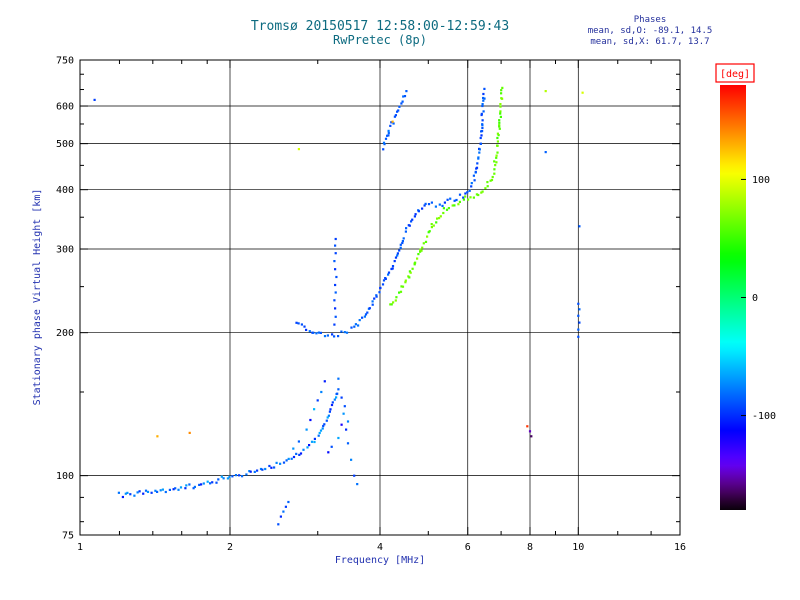 This screenshot has height=600, width=800. Describe the element at coordinates (65, 190) in the screenshot. I see `y-tick-label: 400` at that location.